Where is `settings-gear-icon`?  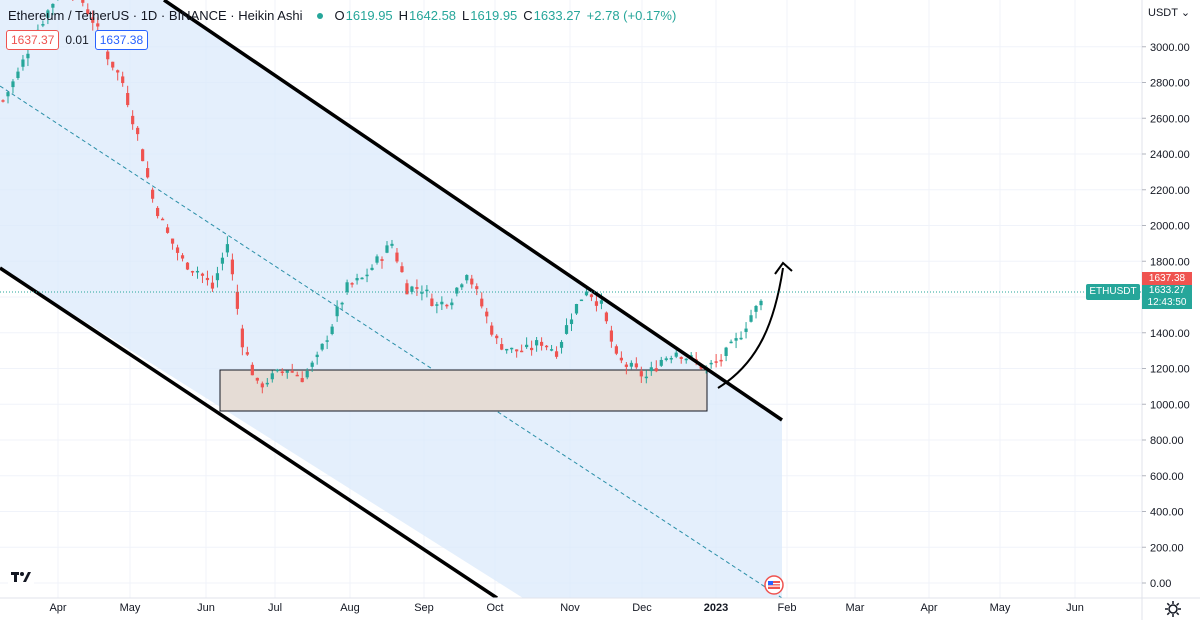
settings-gear-icon is located at coordinates (1173, 609).